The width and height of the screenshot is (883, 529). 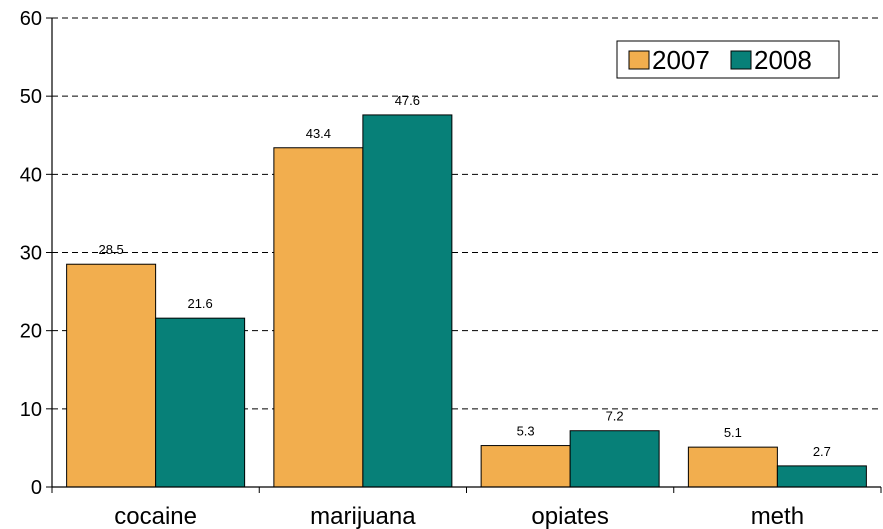 What do you see at coordinates (525, 466) in the screenshot?
I see `bar-opiates-2007` at bounding box center [525, 466].